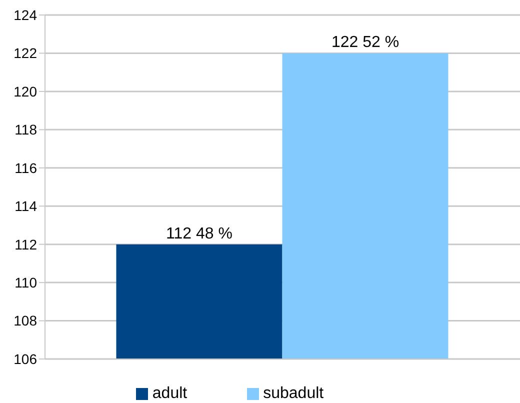  What do you see at coordinates (26, 320) in the screenshot?
I see `y-tick-label: 108` at bounding box center [26, 320].